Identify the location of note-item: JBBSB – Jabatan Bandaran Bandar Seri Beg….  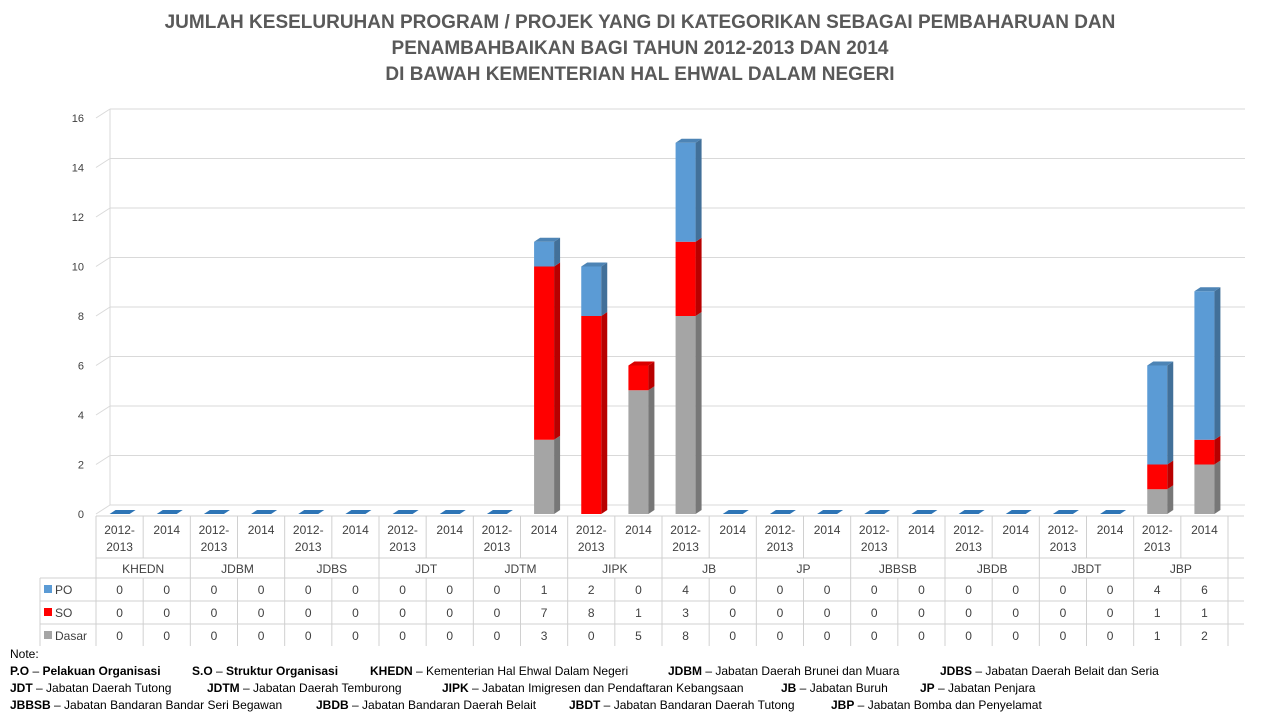
(146, 705).